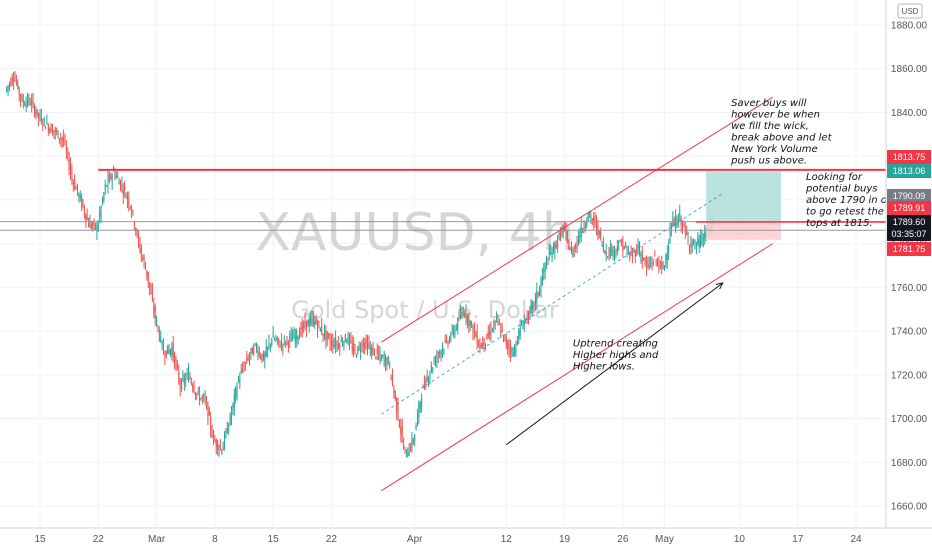  I want to click on x-tick-label: May, so click(664, 539).